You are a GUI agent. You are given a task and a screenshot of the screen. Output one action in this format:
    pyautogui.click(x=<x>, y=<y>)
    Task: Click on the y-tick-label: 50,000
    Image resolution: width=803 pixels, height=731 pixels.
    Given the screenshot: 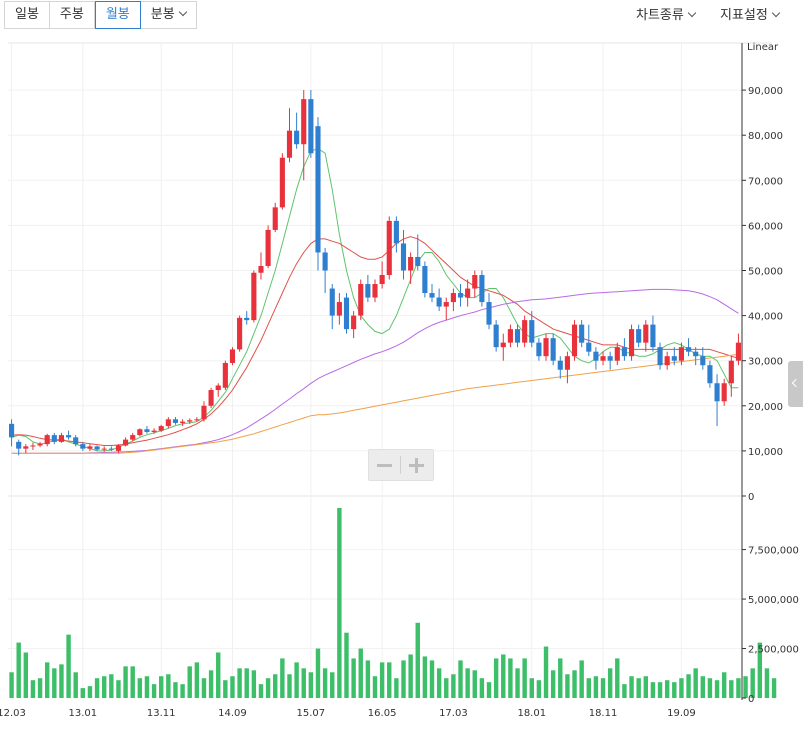 What is the action you would take?
    pyautogui.click(x=765, y=272)
    